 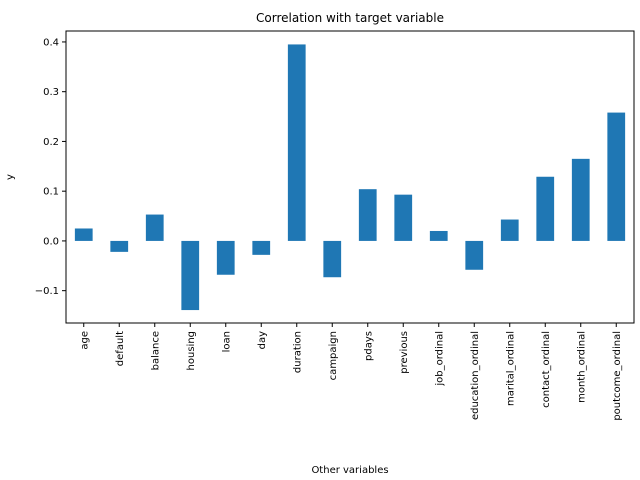 I want to click on bar-duration, so click(x=296, y=142).